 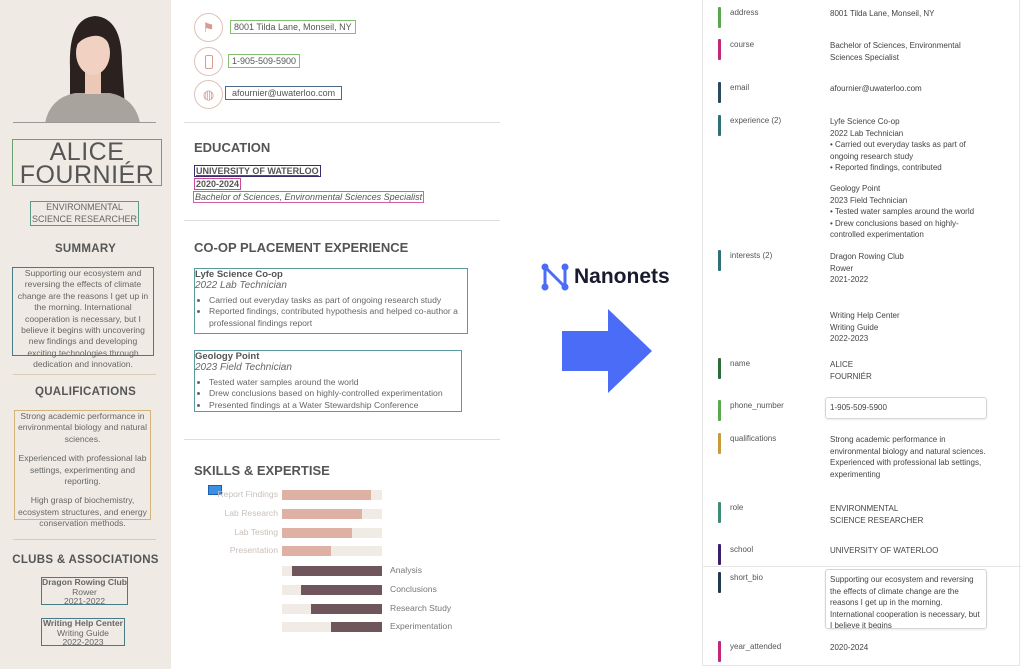 What do you see at coordinates (906, 408) in the screenshot?
I see `field-value: 1-905-509-5900` at bounding box center [906, 408].